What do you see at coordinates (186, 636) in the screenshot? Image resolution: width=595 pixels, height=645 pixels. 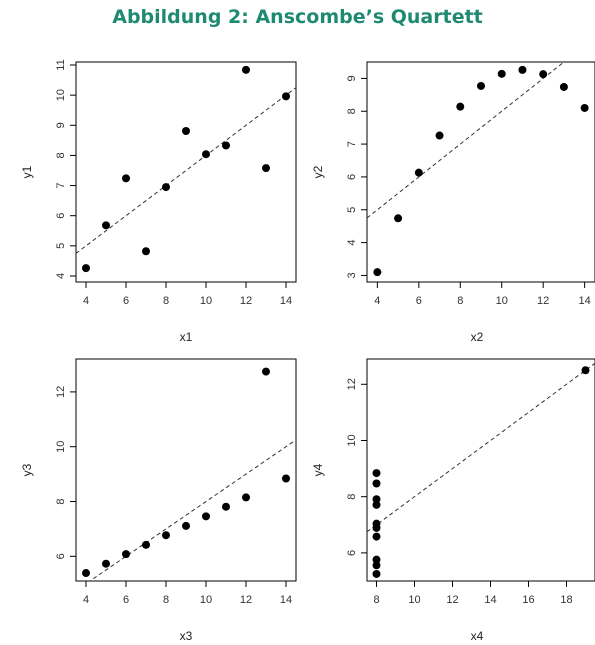 I see `x-axis-title: x3` at bounding box center [186, 636].